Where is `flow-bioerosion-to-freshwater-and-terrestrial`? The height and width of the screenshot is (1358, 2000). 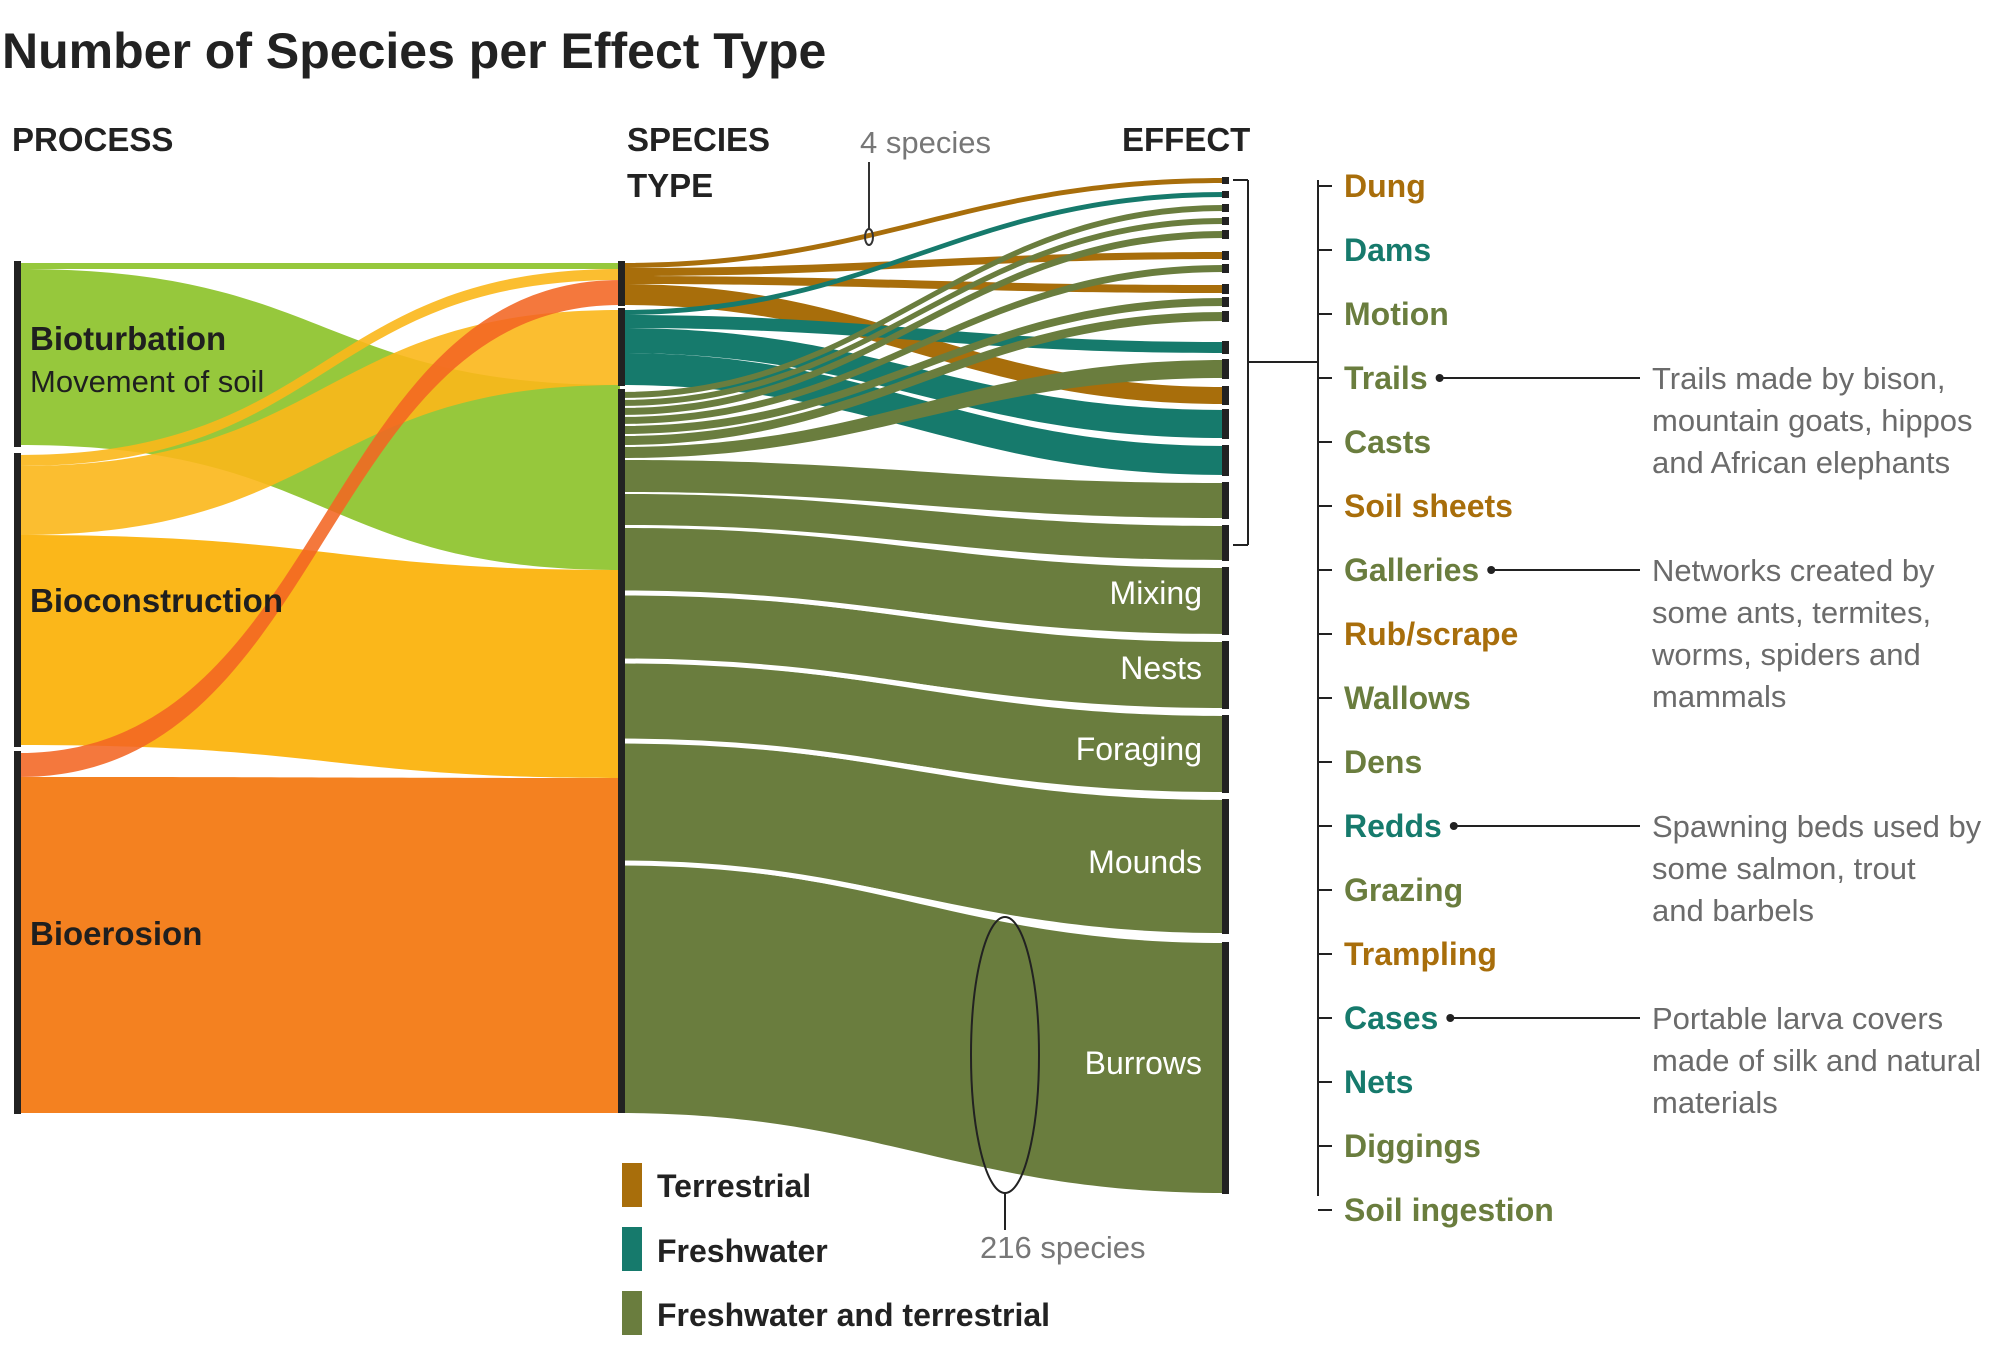 flow-bioerosion-to-freshwater-and-terrestrial is located at coordinates (320, 945).